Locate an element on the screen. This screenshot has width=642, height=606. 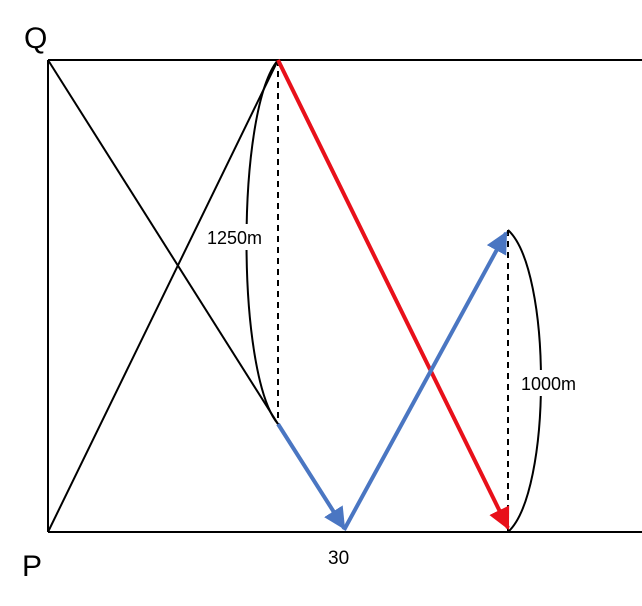
right-distance-label: 1000m is located at coordinates (548, 384).